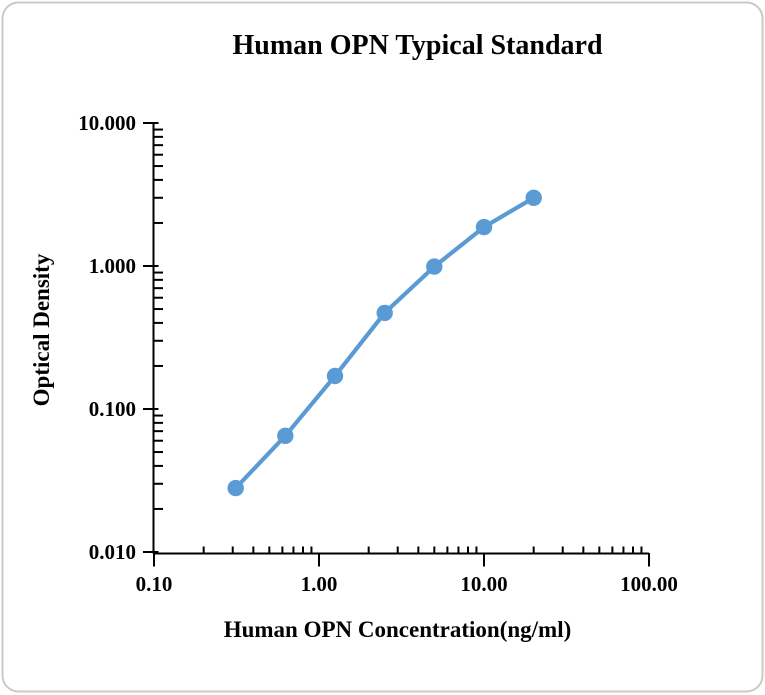  What do you see at coordinates (319, 584) in the screenshot?
I see `x-tick-label: 1.00` at bounding box center [319, 584].